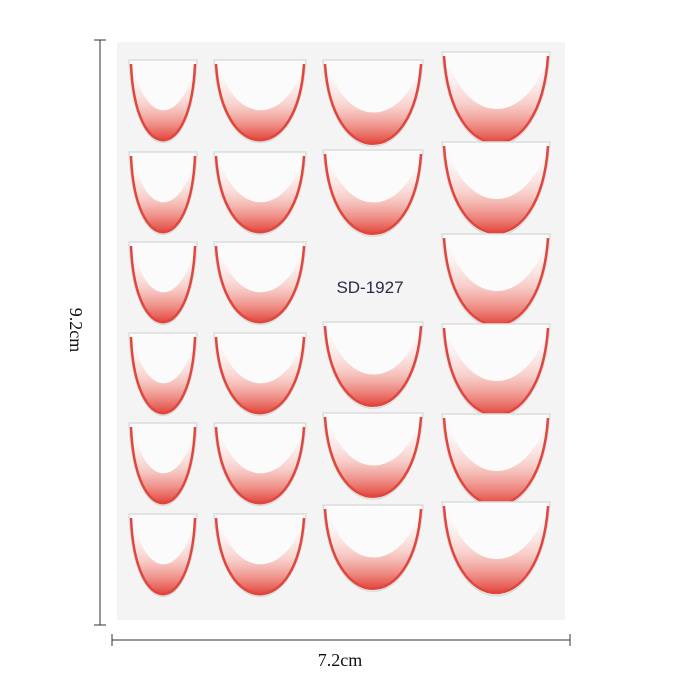  Describe the element at coordinates (340, 660) in the screenshot. I see `width-label: 7.2cm` at that location.